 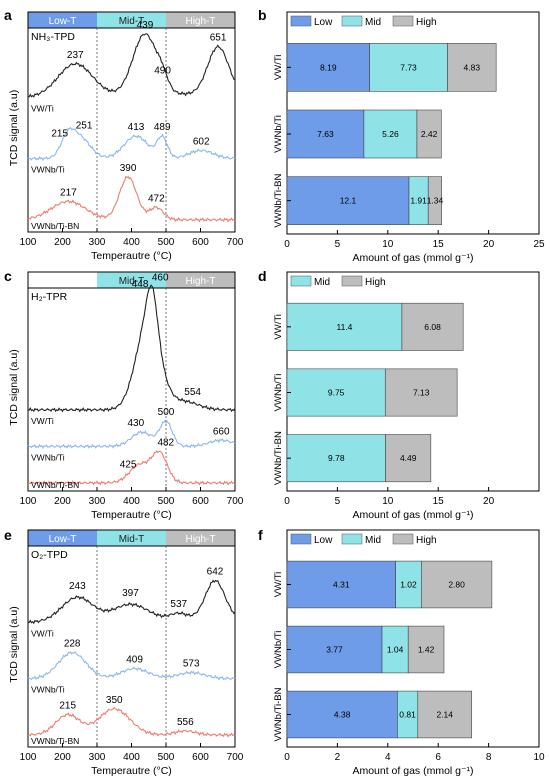 I want to click on peak-label: 397, so click(x=130, y=593).